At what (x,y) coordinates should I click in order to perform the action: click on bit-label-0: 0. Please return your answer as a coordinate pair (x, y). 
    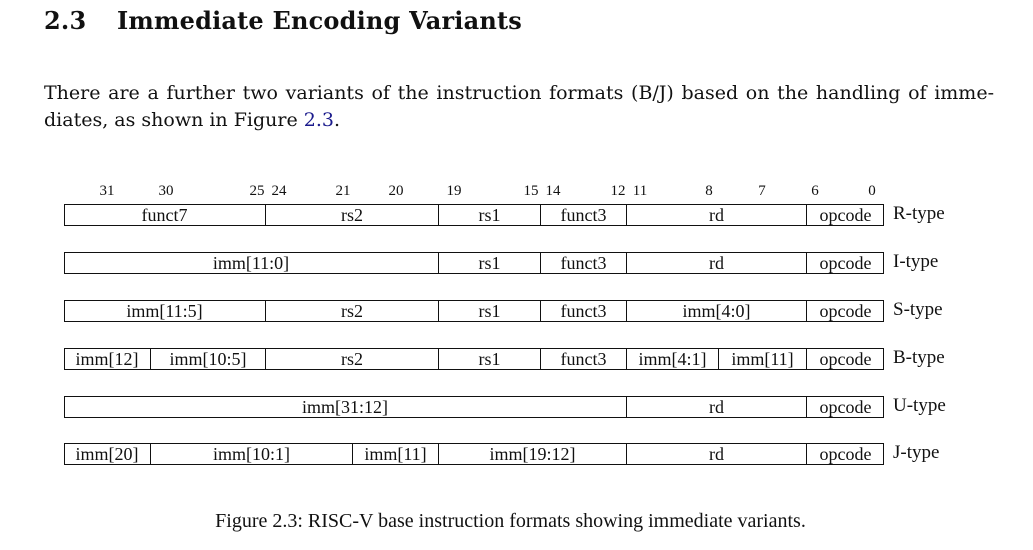
    Looking at the image, I should click on (872, 191).